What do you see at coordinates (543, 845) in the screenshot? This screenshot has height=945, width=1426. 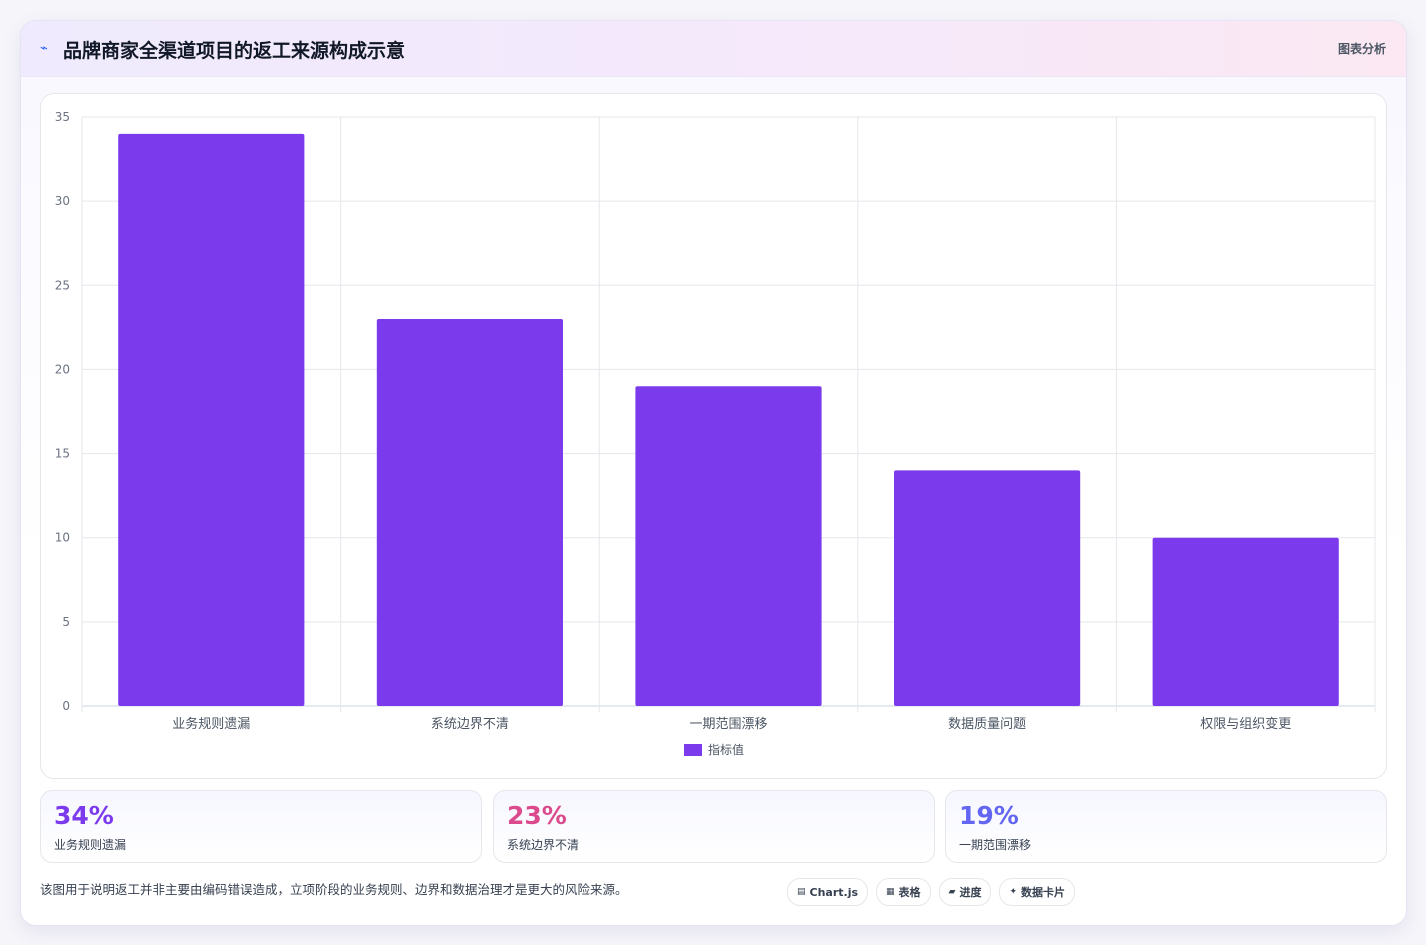 I see `stat-label: 系统边界不清` at bounding box center [543, 845].